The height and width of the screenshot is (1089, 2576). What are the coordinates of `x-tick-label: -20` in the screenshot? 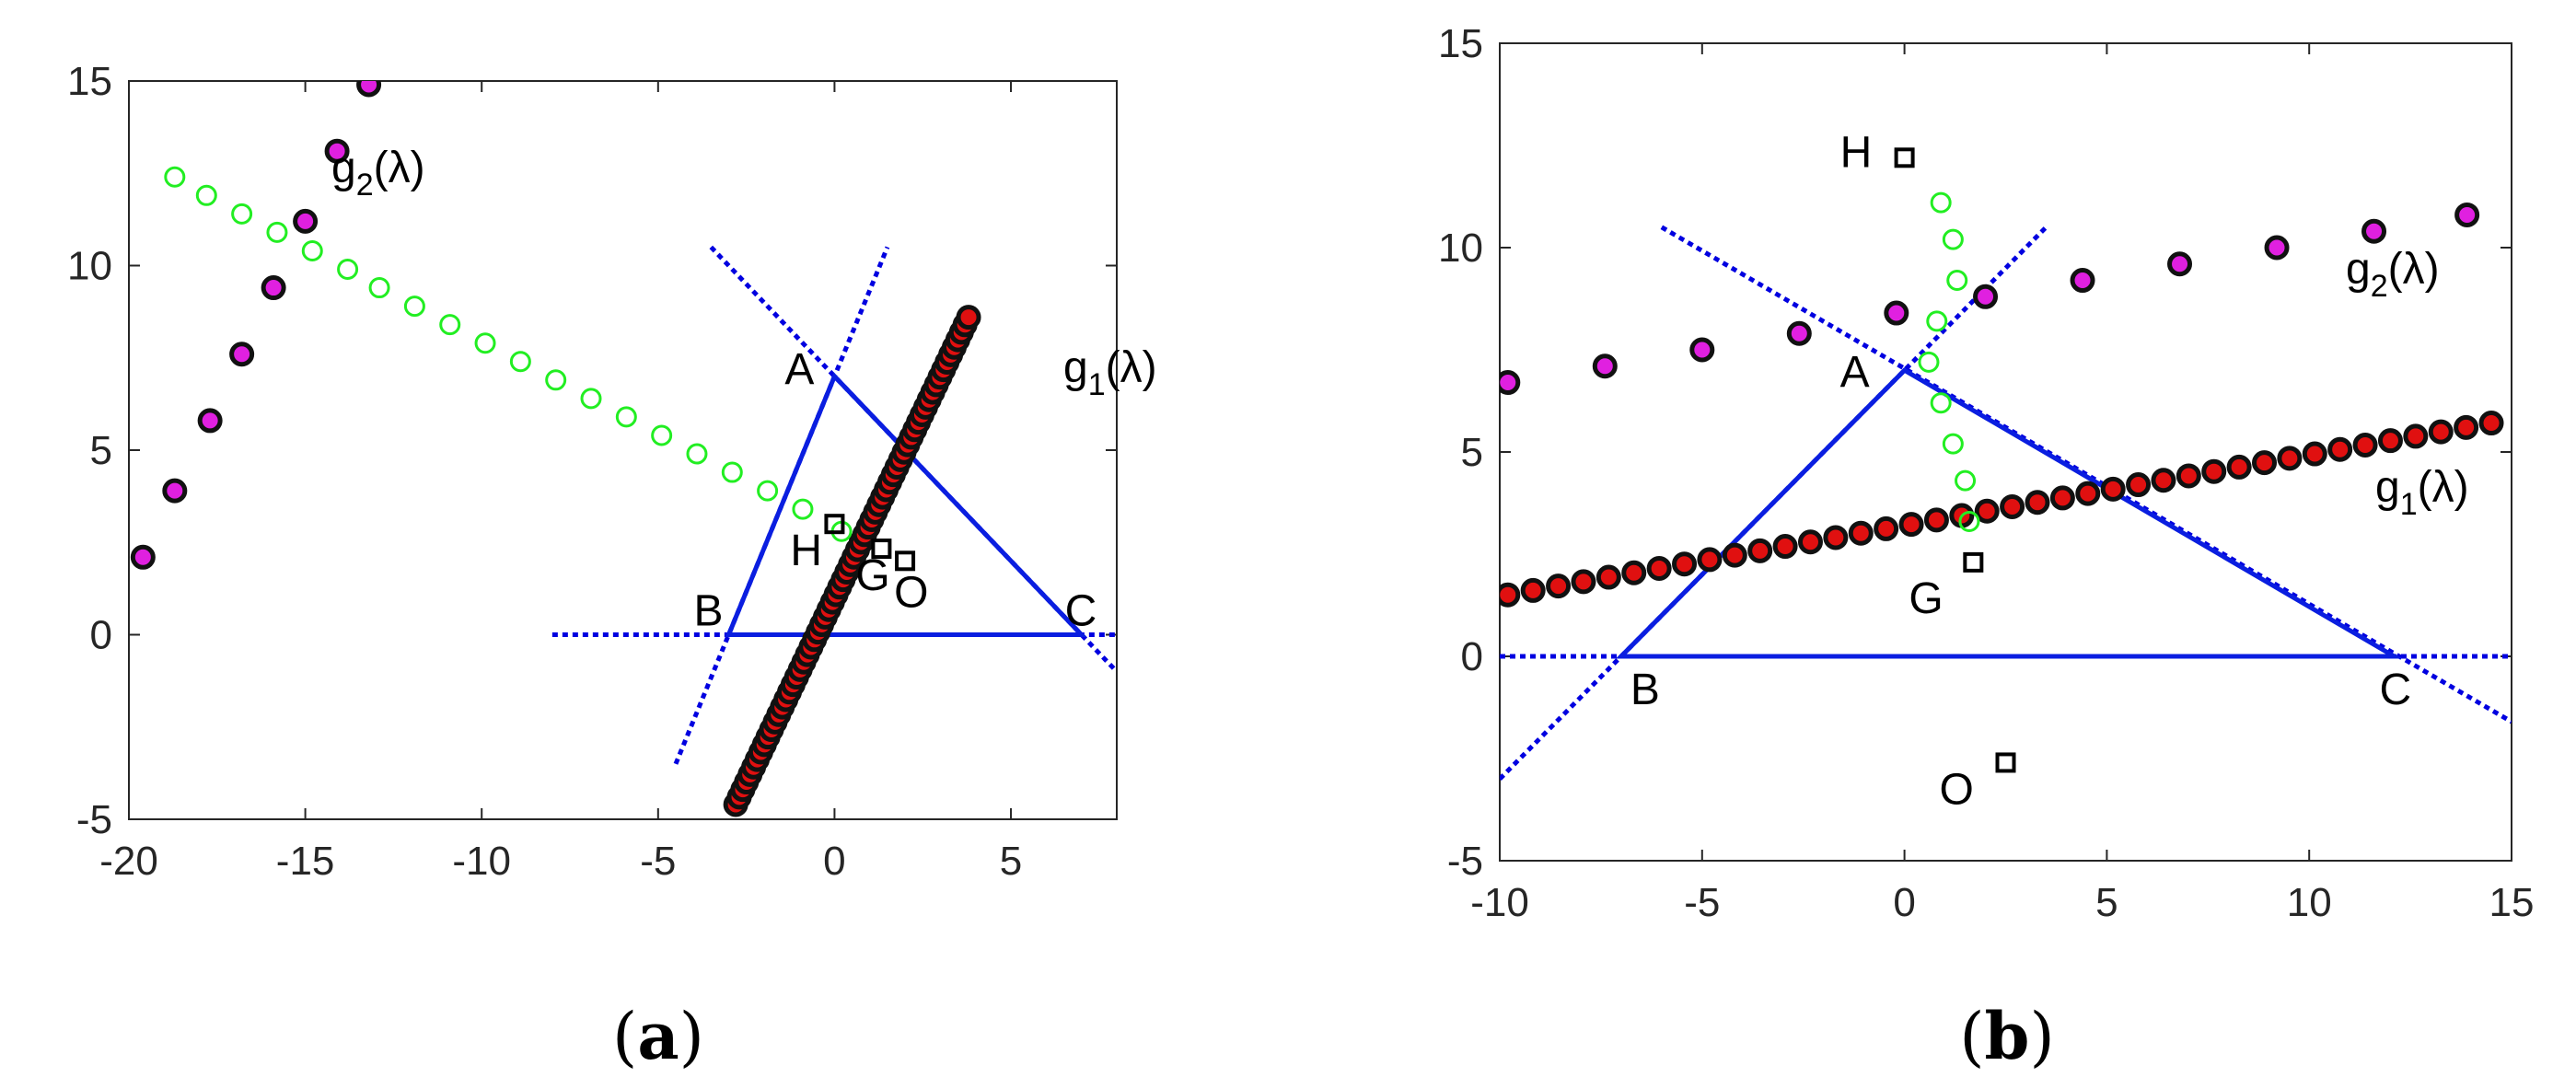 It's located at (128, 861).